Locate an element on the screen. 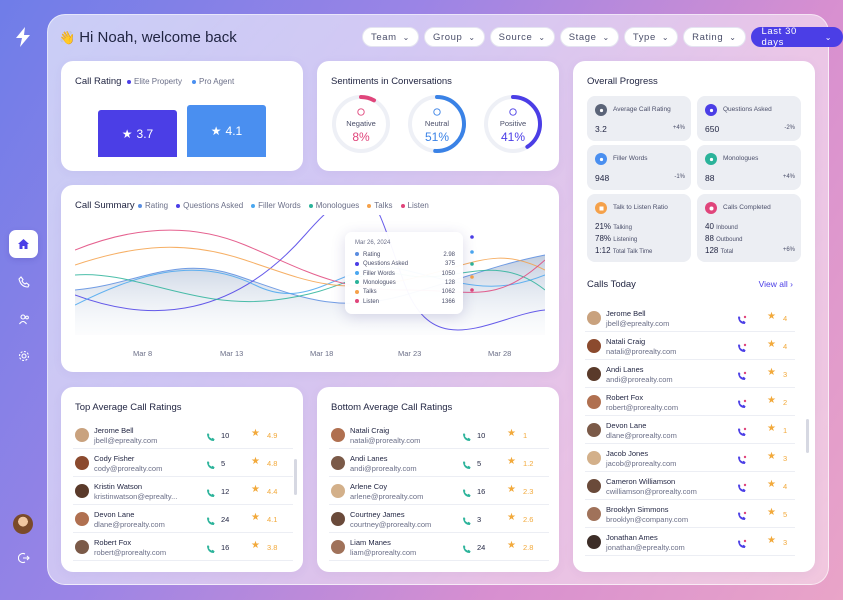 The image size is (843, 600). call-summary-chart is located at coordinates (310, 275).